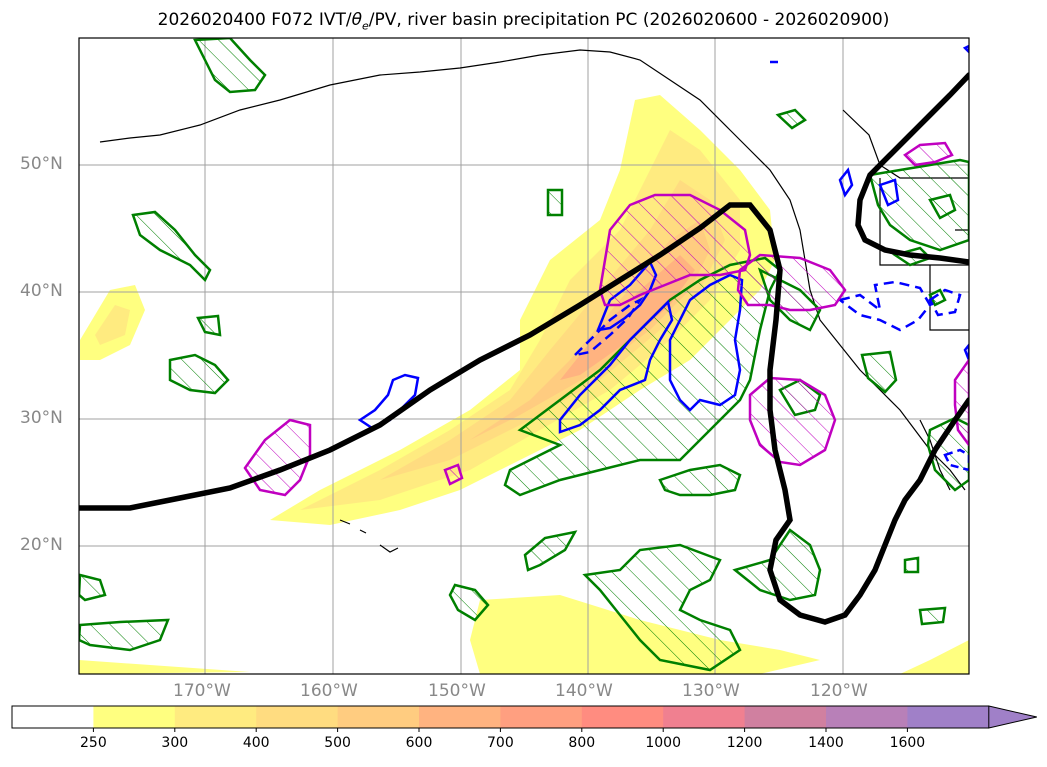  Describe the element at coordinates (41, 418) in the screenshot. I see `lat-label-30n: 30°N` at that location.